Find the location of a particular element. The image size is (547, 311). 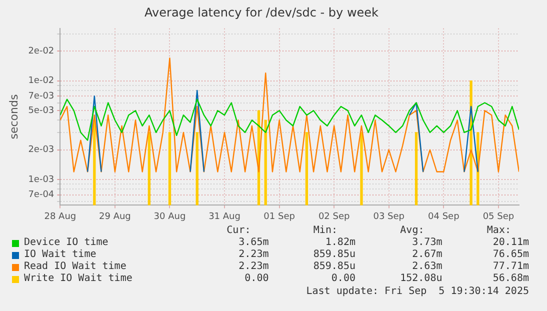

text: Last update: Fri Sep 5 19:30:14 2025 is located at coordinates (417, 291).